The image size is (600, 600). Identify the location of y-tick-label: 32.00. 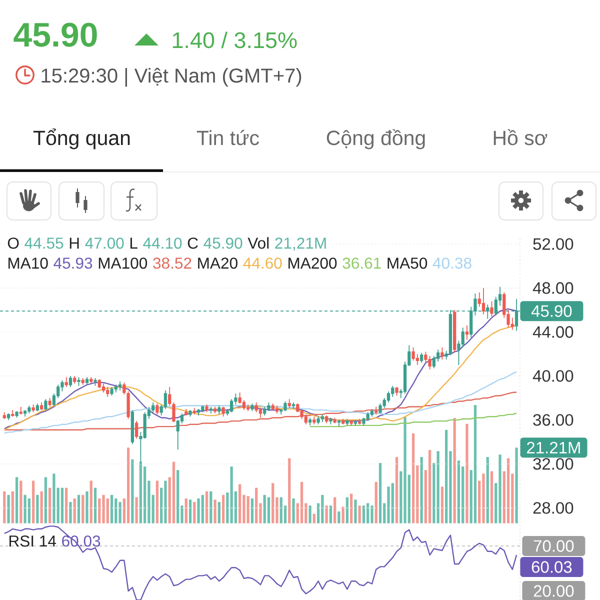
(553, 464).